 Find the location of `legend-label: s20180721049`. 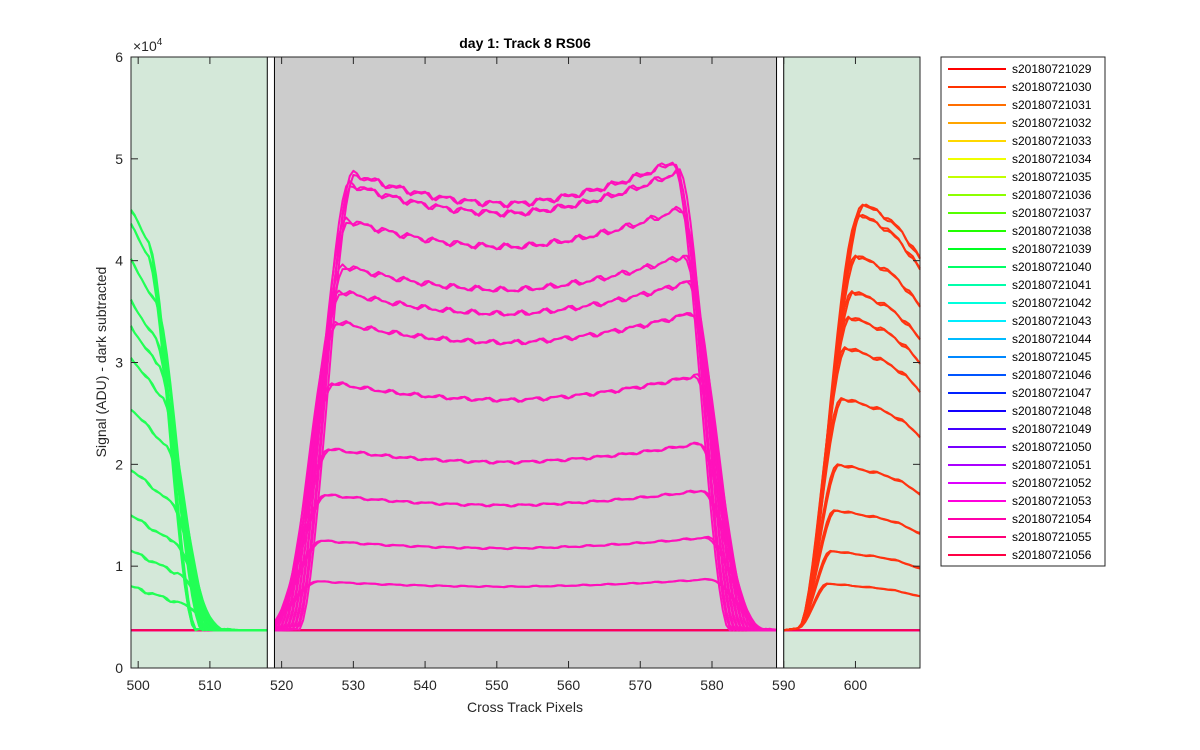

legend-label: s20180721049 is located at coordinates (1052, 429).